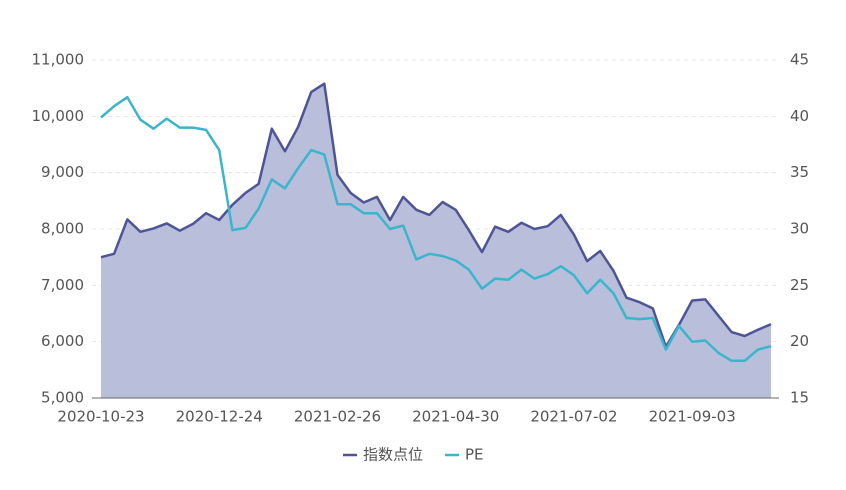  Describe the element at coordinates (455, 417) in the screenshot. I see `x-tick-label: 2021-04-30` at that location.